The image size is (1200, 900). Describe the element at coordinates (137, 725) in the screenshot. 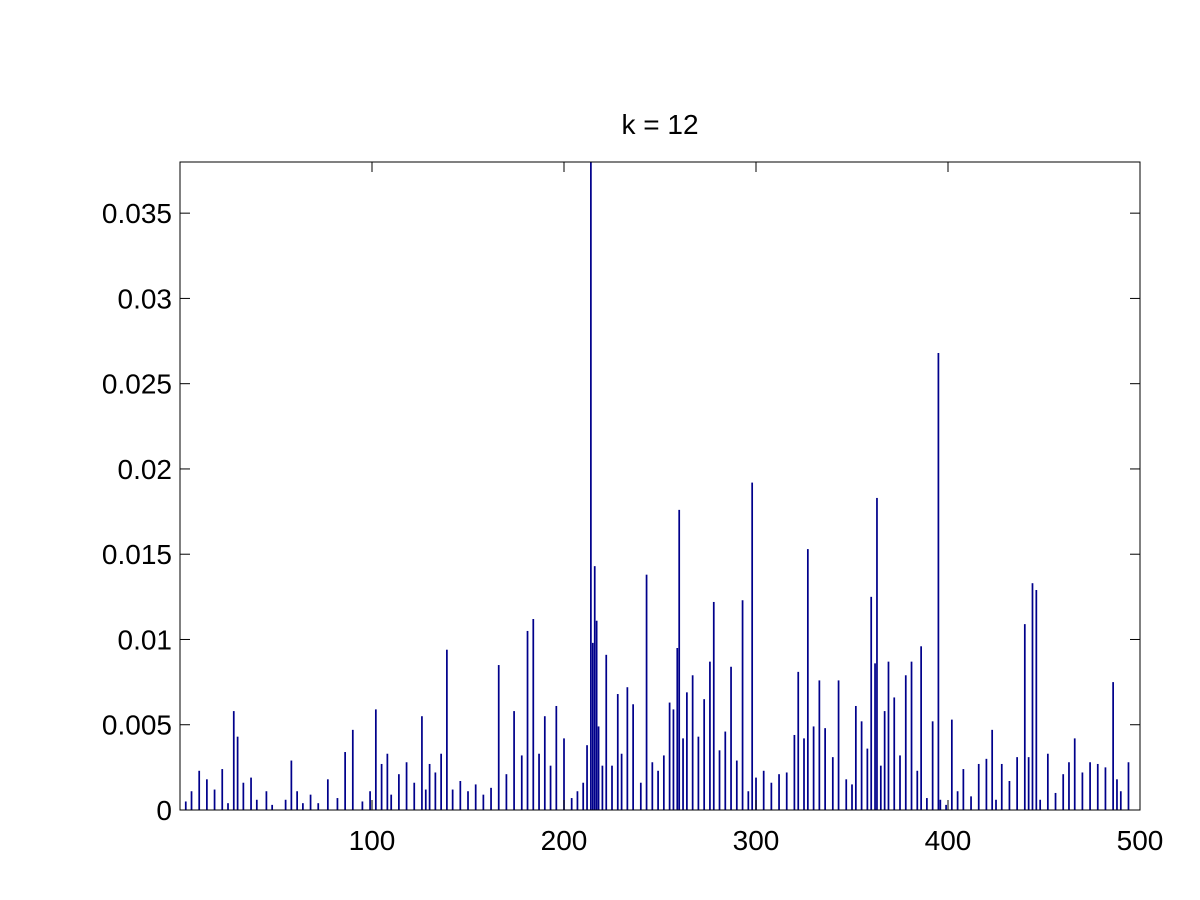

I see `y-tick-label: 0.005` at that location.